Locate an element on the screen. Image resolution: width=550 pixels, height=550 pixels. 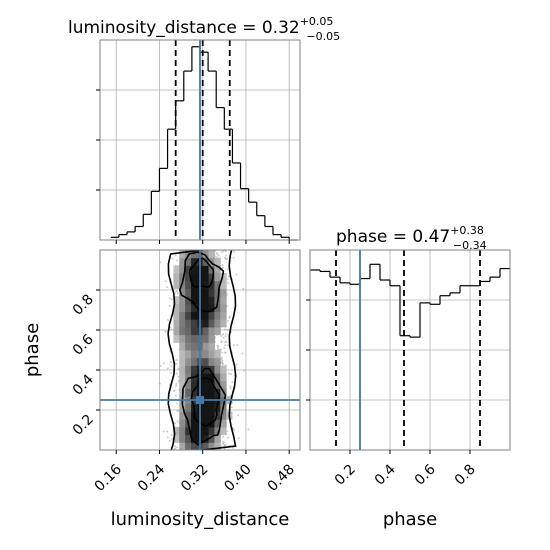
phase-title: phase = 0.47+0.38 −0.34 is located at coordinates (411, 238).